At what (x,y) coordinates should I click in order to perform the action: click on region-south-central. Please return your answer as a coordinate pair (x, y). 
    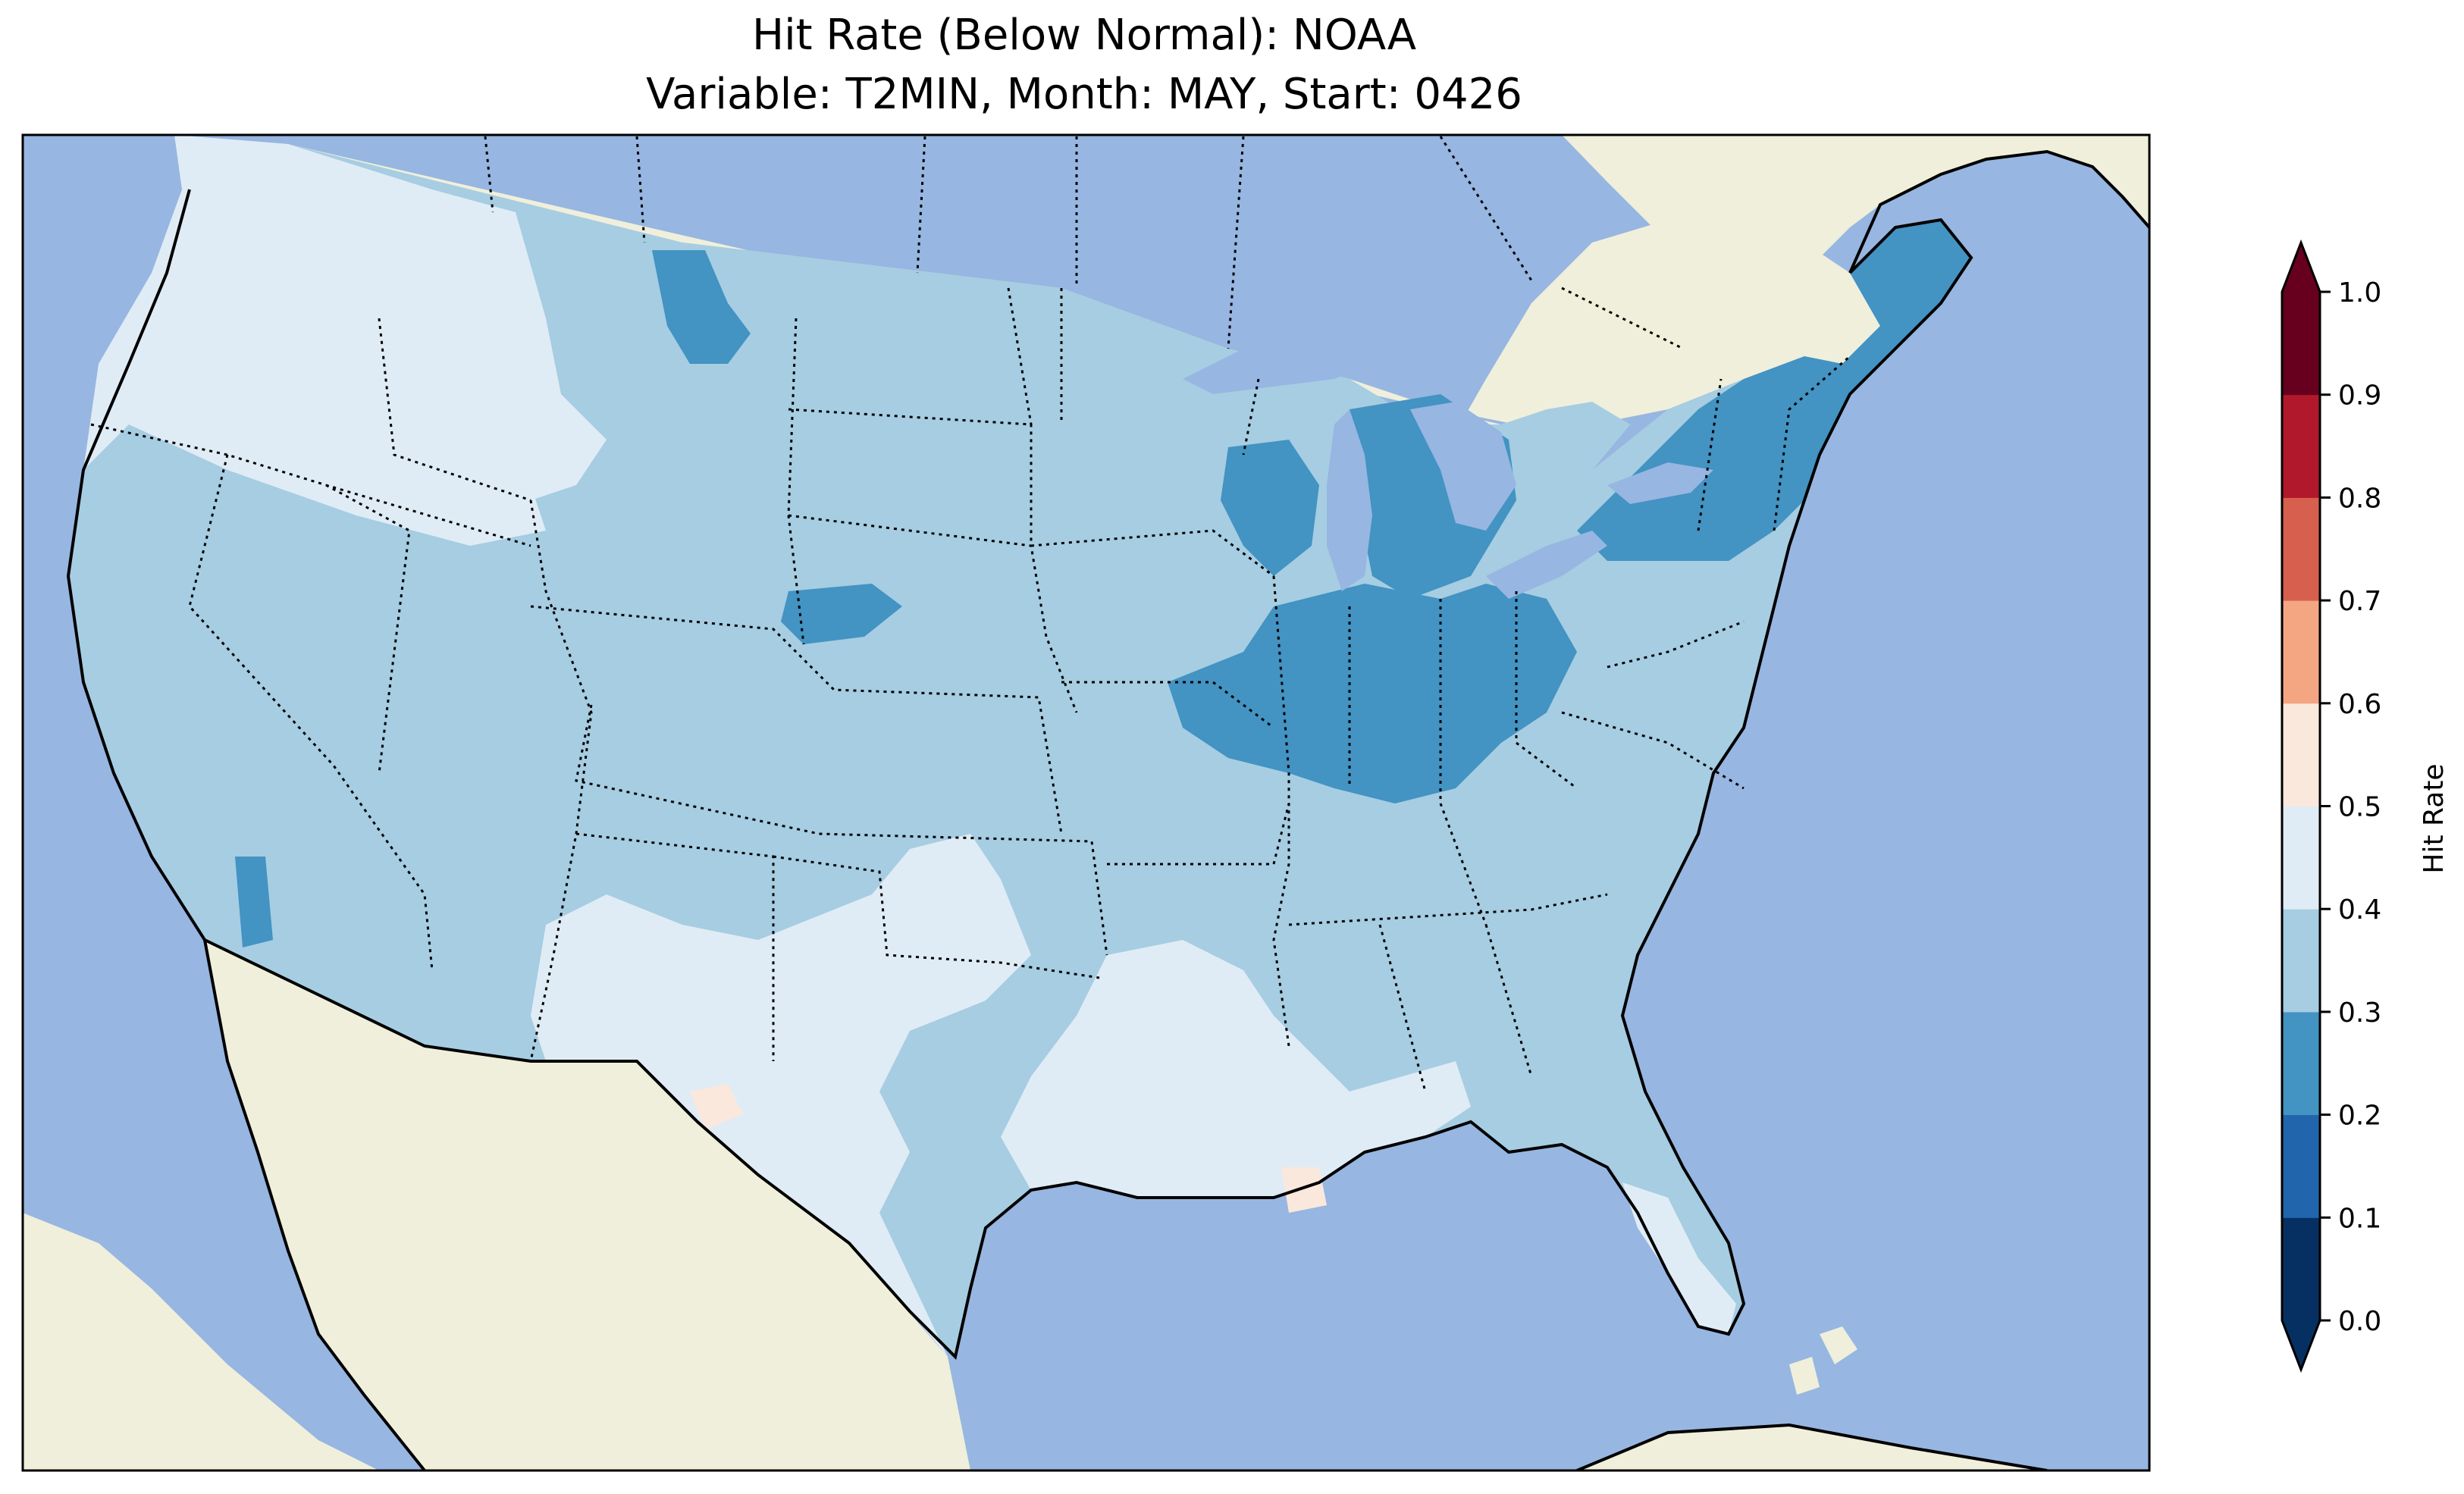
    Looking at the image, I should click on (1236, 1069).